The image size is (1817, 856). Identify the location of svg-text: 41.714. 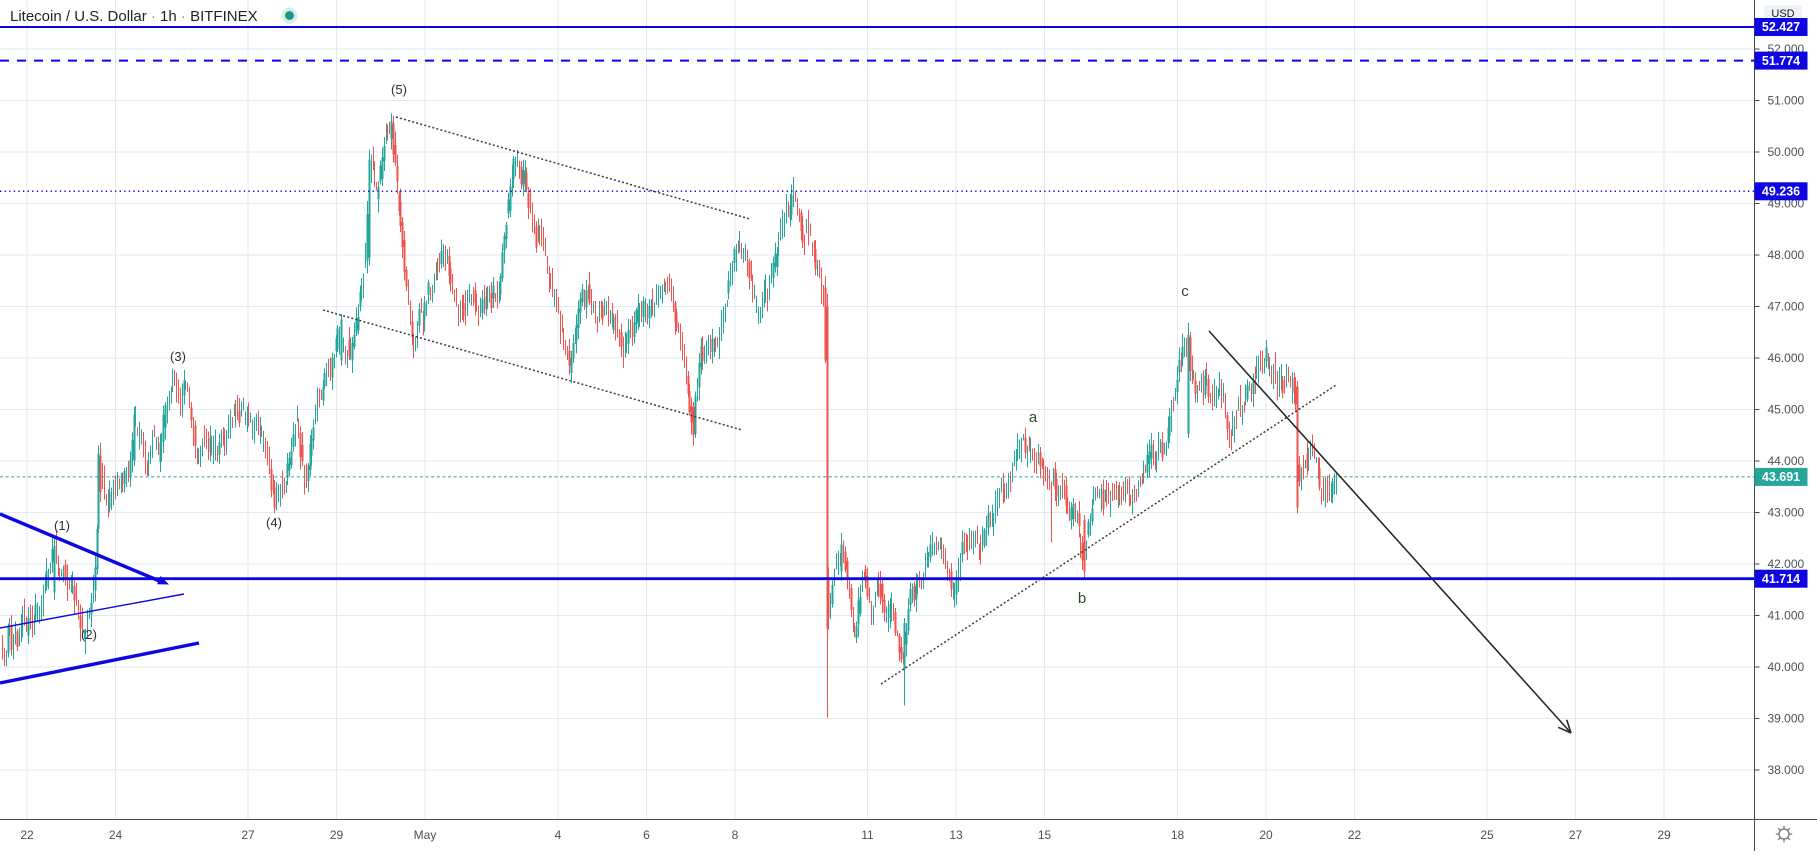
(1781, 579).